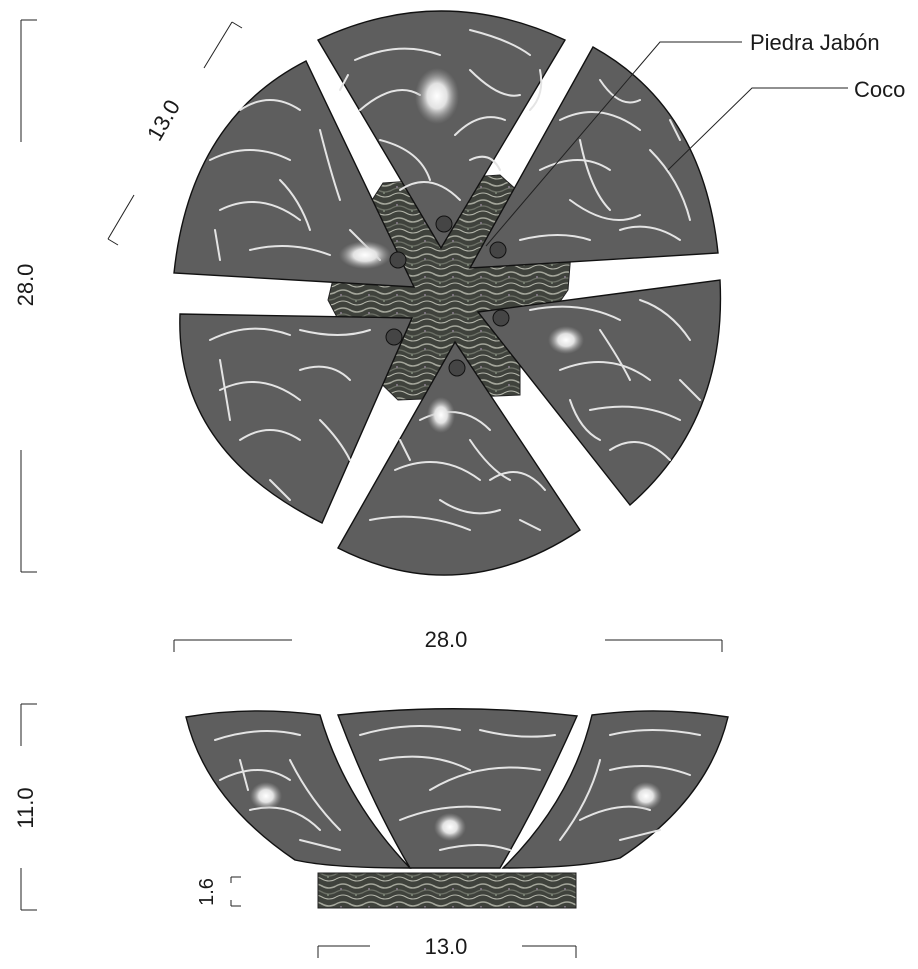 This screenshot has width=918, height=969. What do you see at coordinates (459, 458) in the screenshot?
I see `shell-segment-bottom` at bounding box center [459, 458].